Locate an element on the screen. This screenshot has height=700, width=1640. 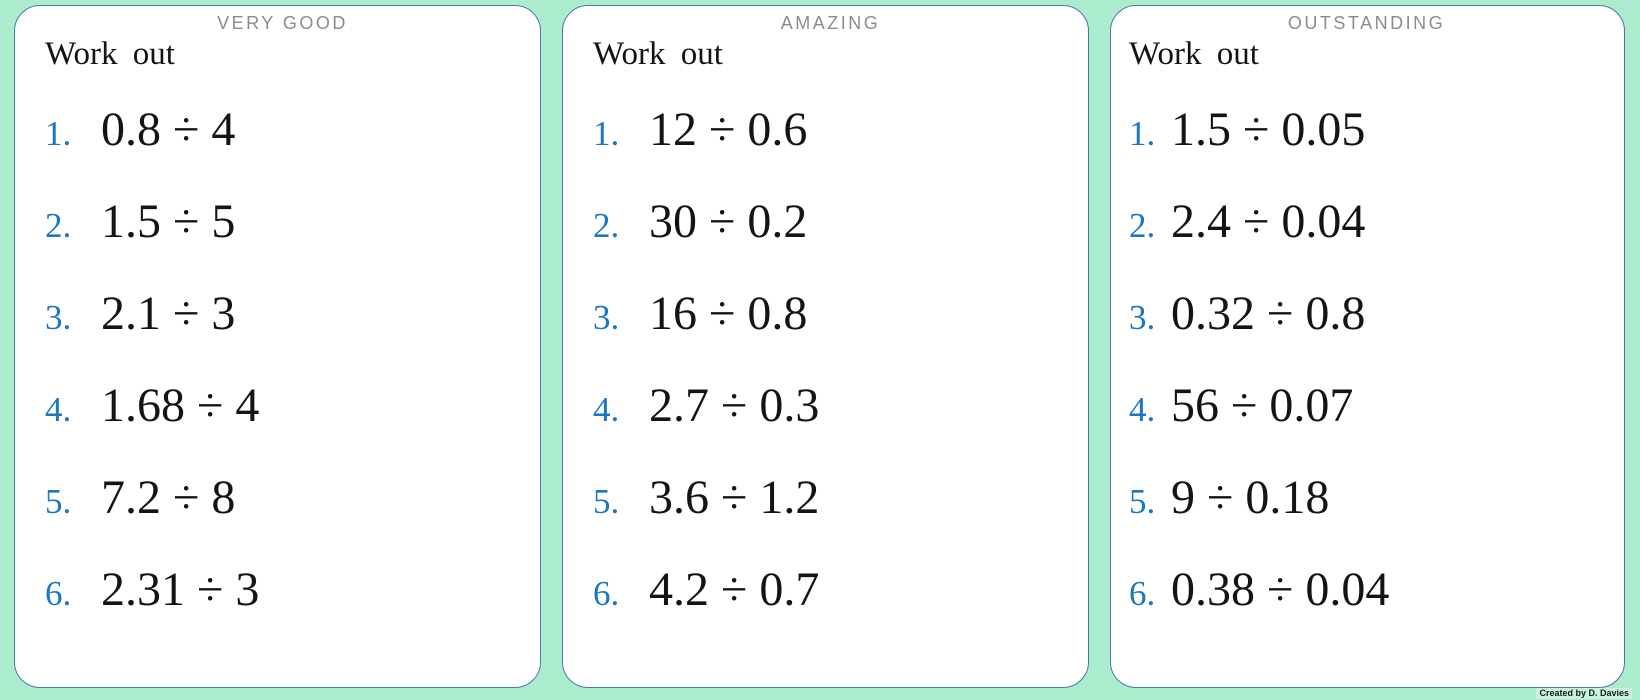
card-title: AMAZING is located at coordinates (830, 23).